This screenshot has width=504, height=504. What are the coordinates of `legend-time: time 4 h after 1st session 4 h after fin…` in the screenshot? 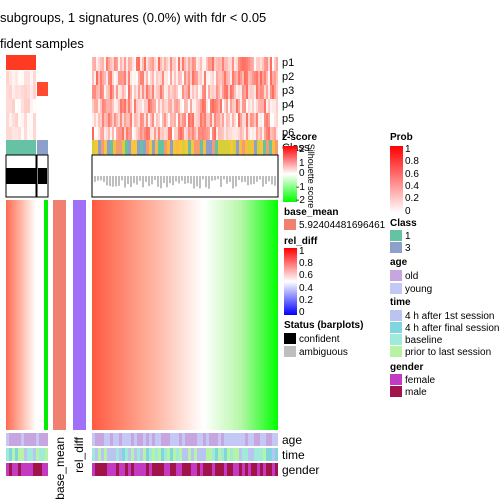 It's located at (445, 327).